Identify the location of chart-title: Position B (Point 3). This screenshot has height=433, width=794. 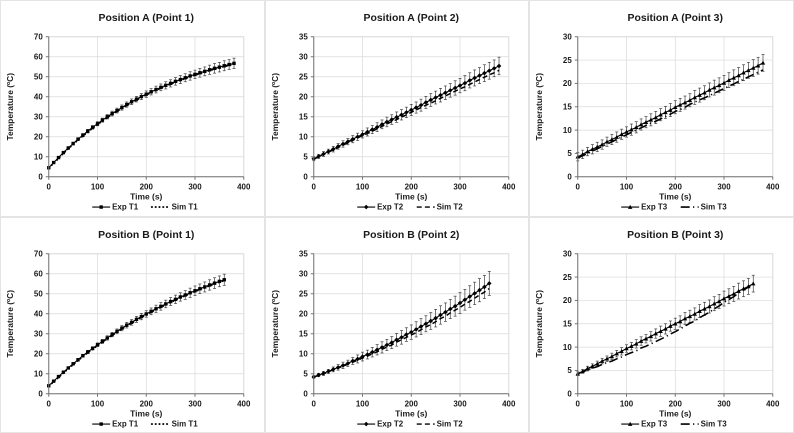
(675, 234).